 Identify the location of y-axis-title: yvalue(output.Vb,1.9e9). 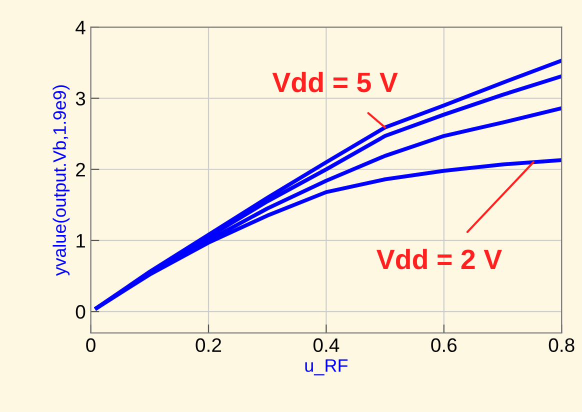
(61, 180).